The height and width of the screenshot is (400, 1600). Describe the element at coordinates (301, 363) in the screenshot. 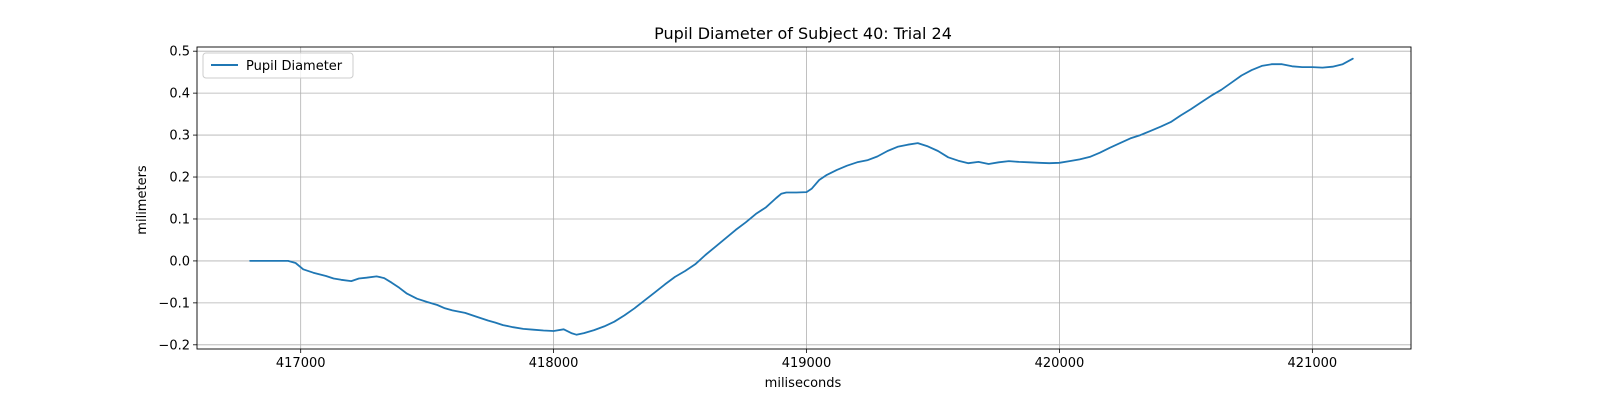

I see `x-tick-label: 417000` at that location.